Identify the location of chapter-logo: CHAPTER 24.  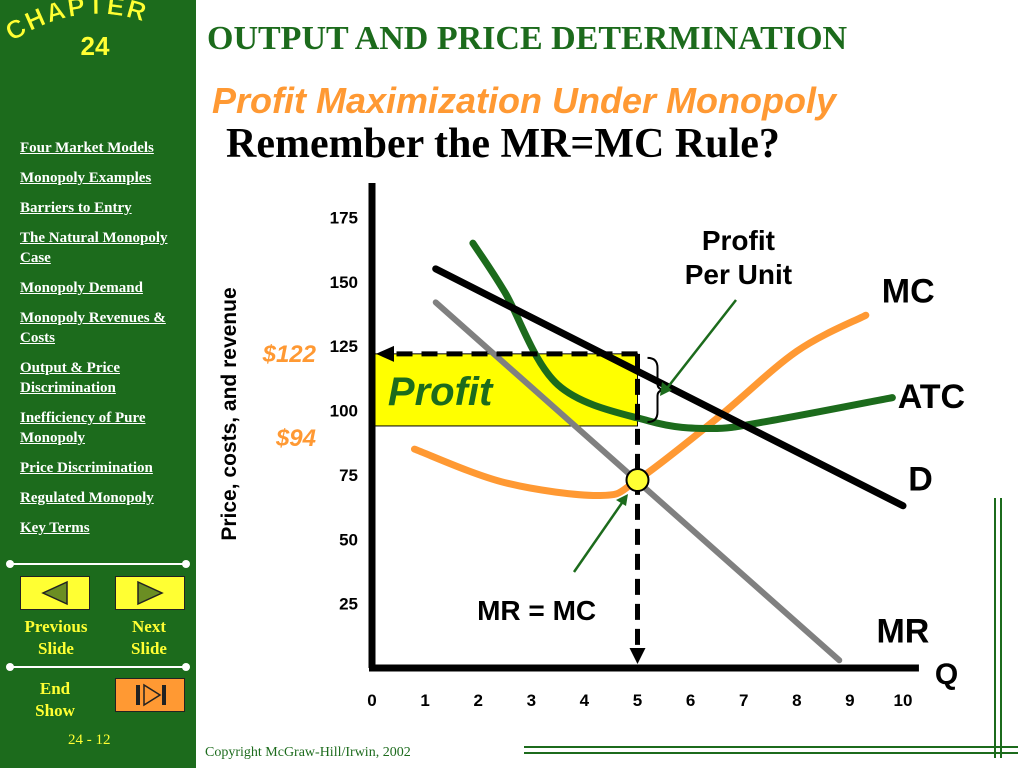
(76, 30).